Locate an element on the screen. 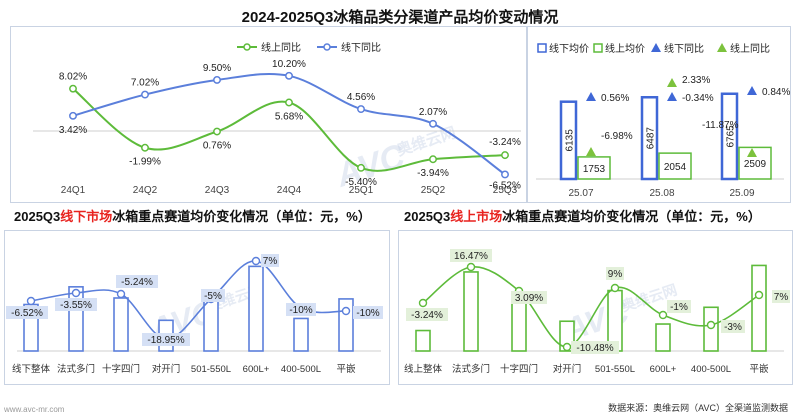 The image size is (800, 418). tick-label: 十字四门 is located at coordinates (519, 369).